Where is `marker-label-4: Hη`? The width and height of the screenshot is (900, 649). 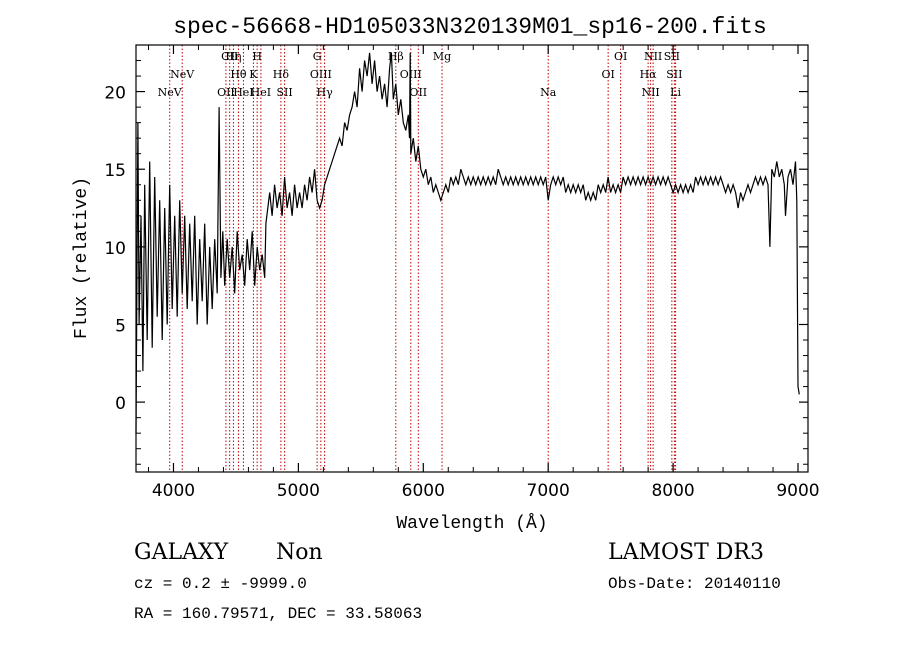 marker-label-4: Hη is located at coordinates (233, 56).